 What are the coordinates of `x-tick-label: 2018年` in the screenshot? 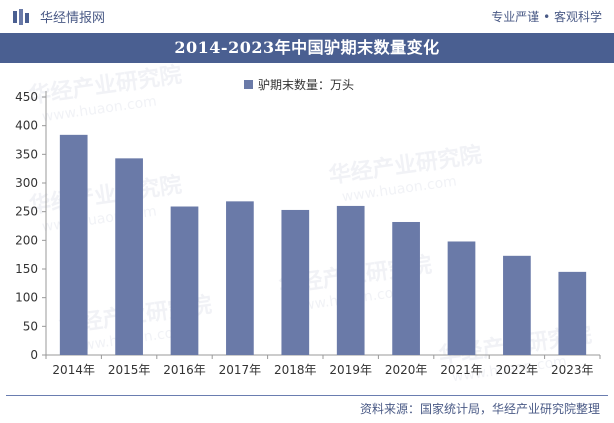 It's located at (295, 370).